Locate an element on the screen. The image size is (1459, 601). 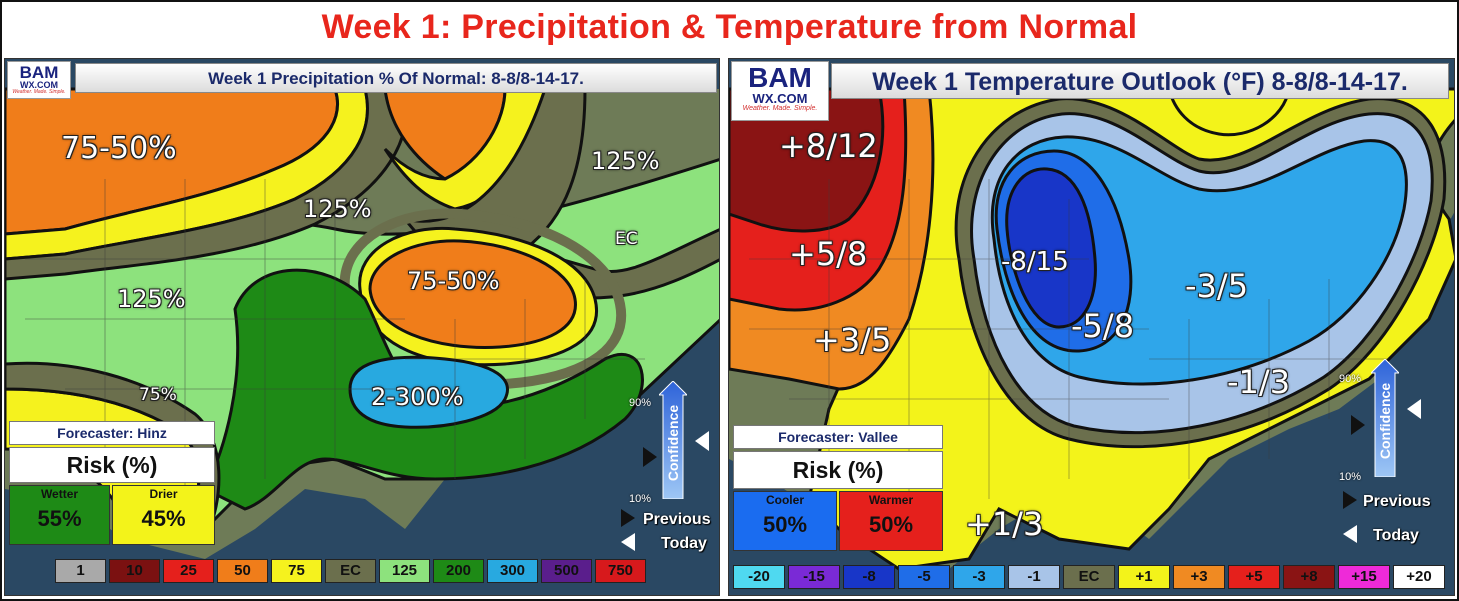
right-legend-chip: +15 is located at coordinates (1364, 577).